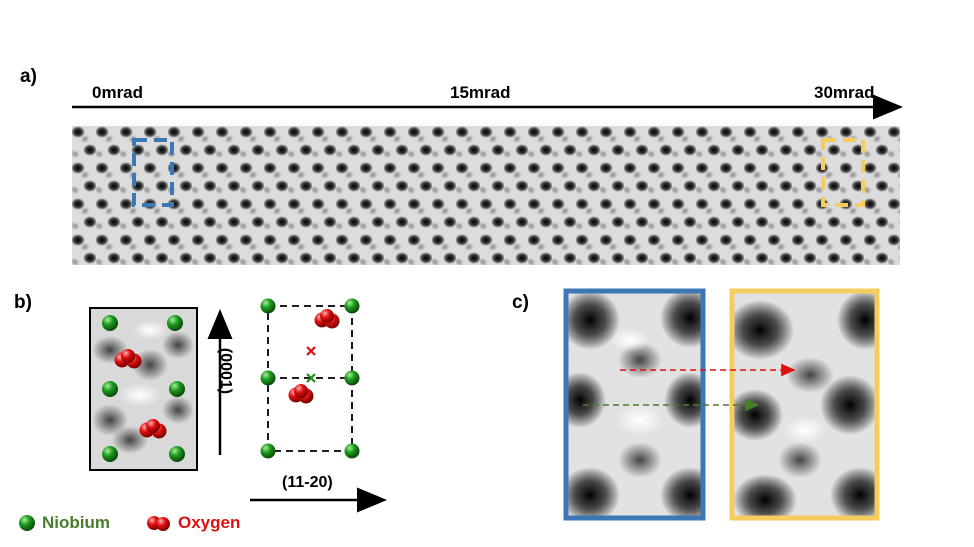 The width and height of the screenshot is (974, 547). What do you see at coordinates (480, 92) in the screenshot?
I see `tilt-mid-label: 15mrad` at bounding box center [480, 92].